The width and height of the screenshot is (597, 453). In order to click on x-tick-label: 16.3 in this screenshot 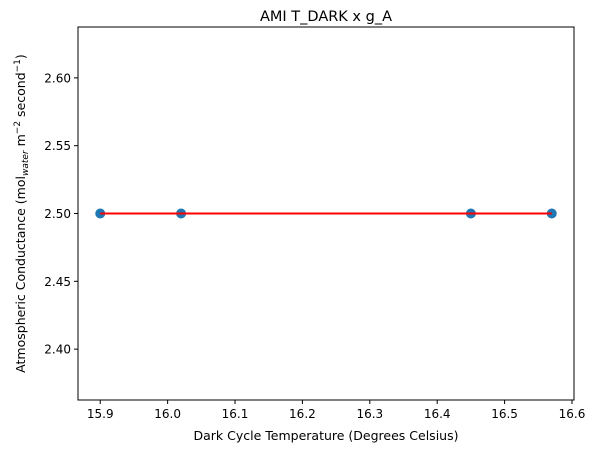, I will do `click(369, 414)`.